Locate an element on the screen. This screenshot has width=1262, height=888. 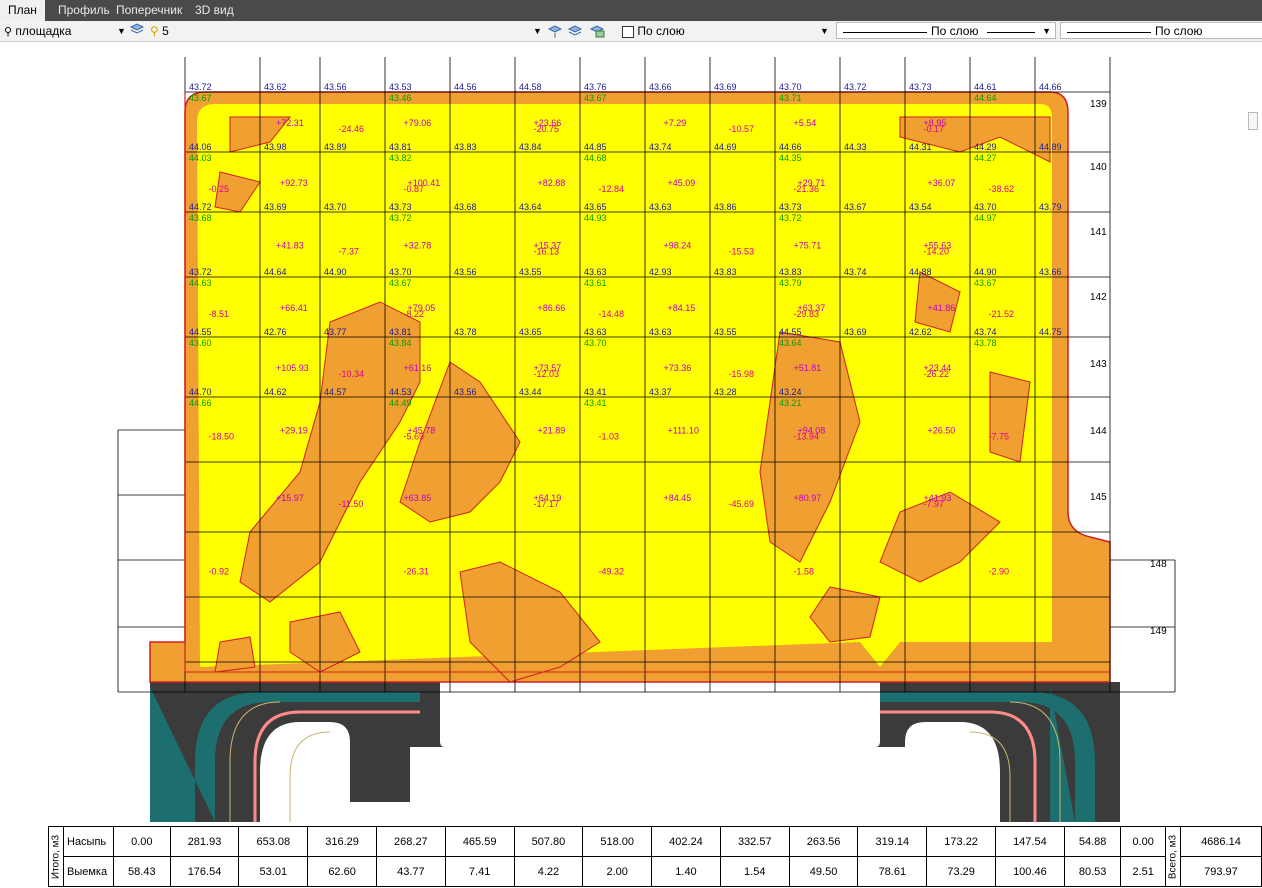
layer-field: ⚲ 5 is located at coordinates (159, 31).